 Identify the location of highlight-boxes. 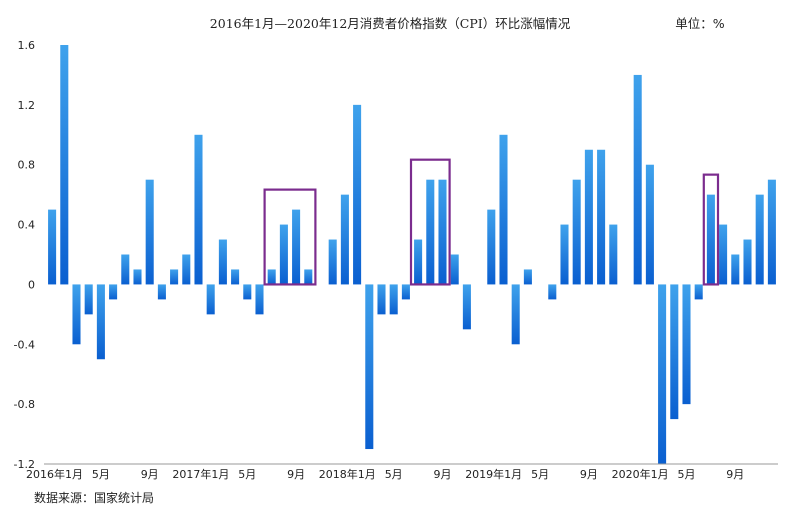
(491, 222).